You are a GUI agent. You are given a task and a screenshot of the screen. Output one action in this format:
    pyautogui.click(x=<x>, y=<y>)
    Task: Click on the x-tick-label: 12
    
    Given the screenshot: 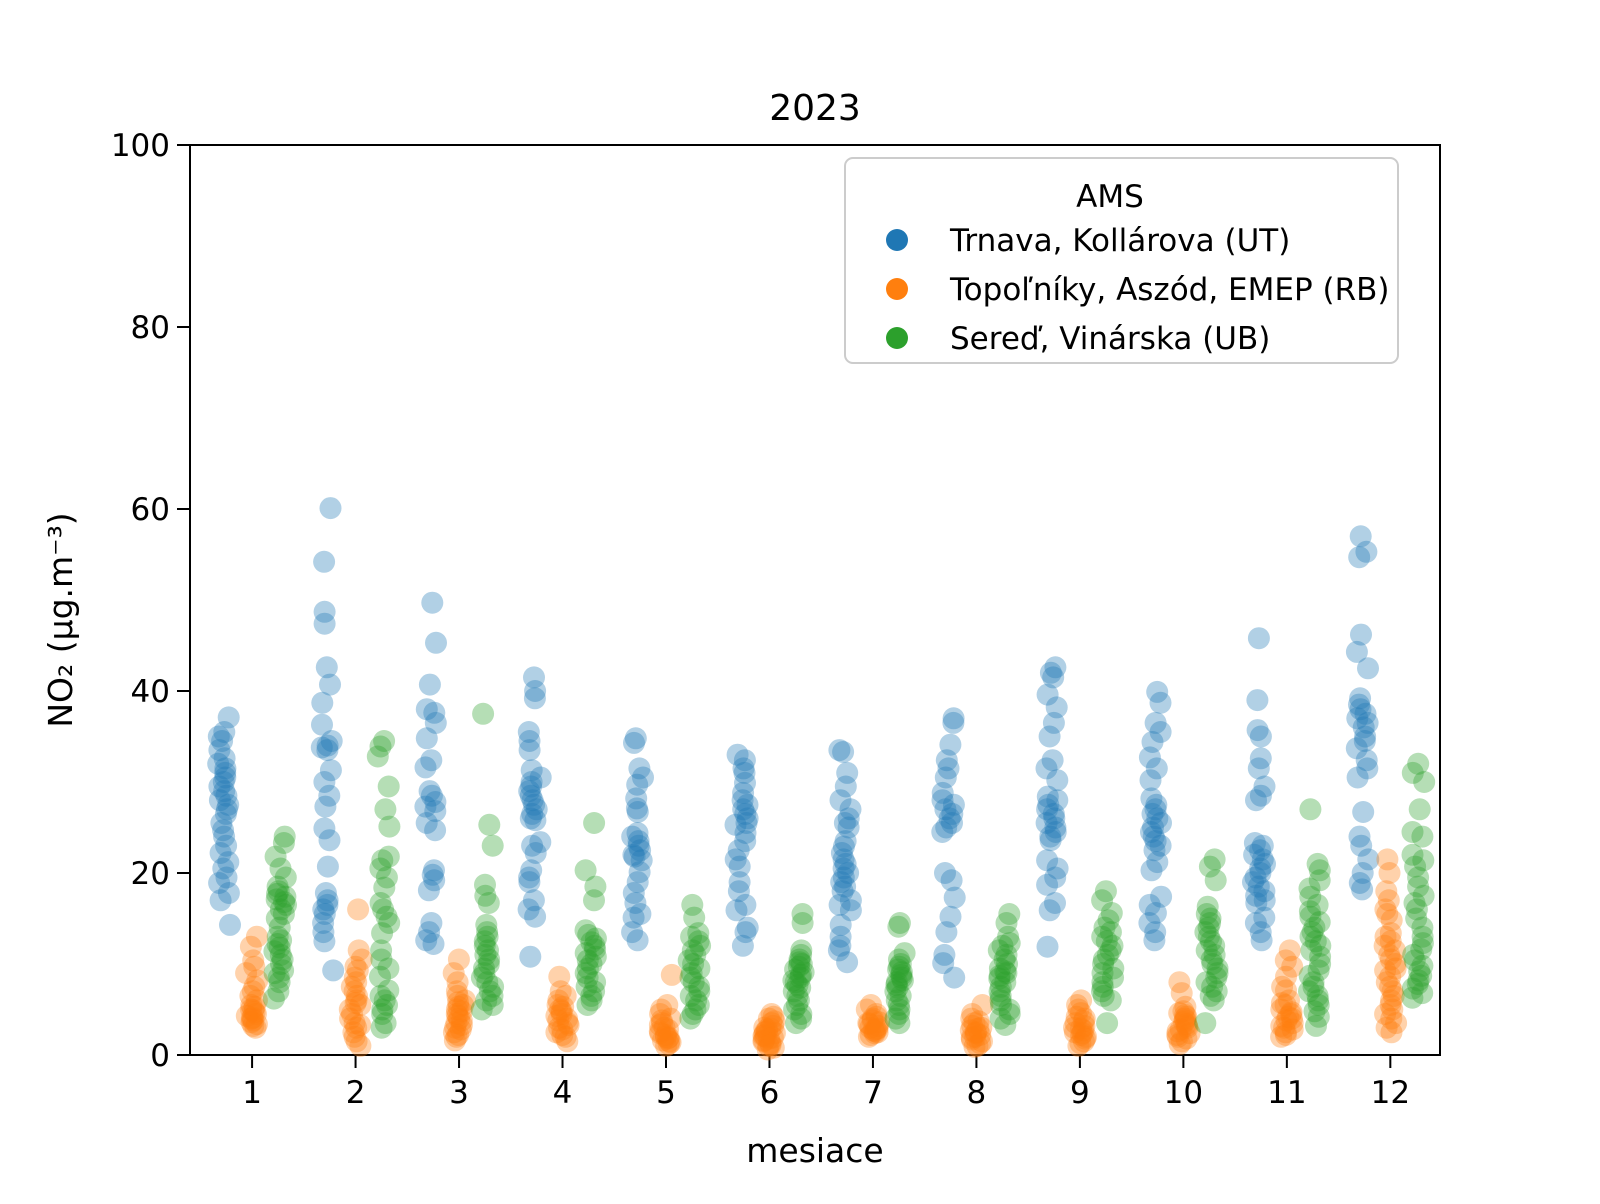 What is the action you would take?
    pyautogui.click(x=1390, y=1093)
    